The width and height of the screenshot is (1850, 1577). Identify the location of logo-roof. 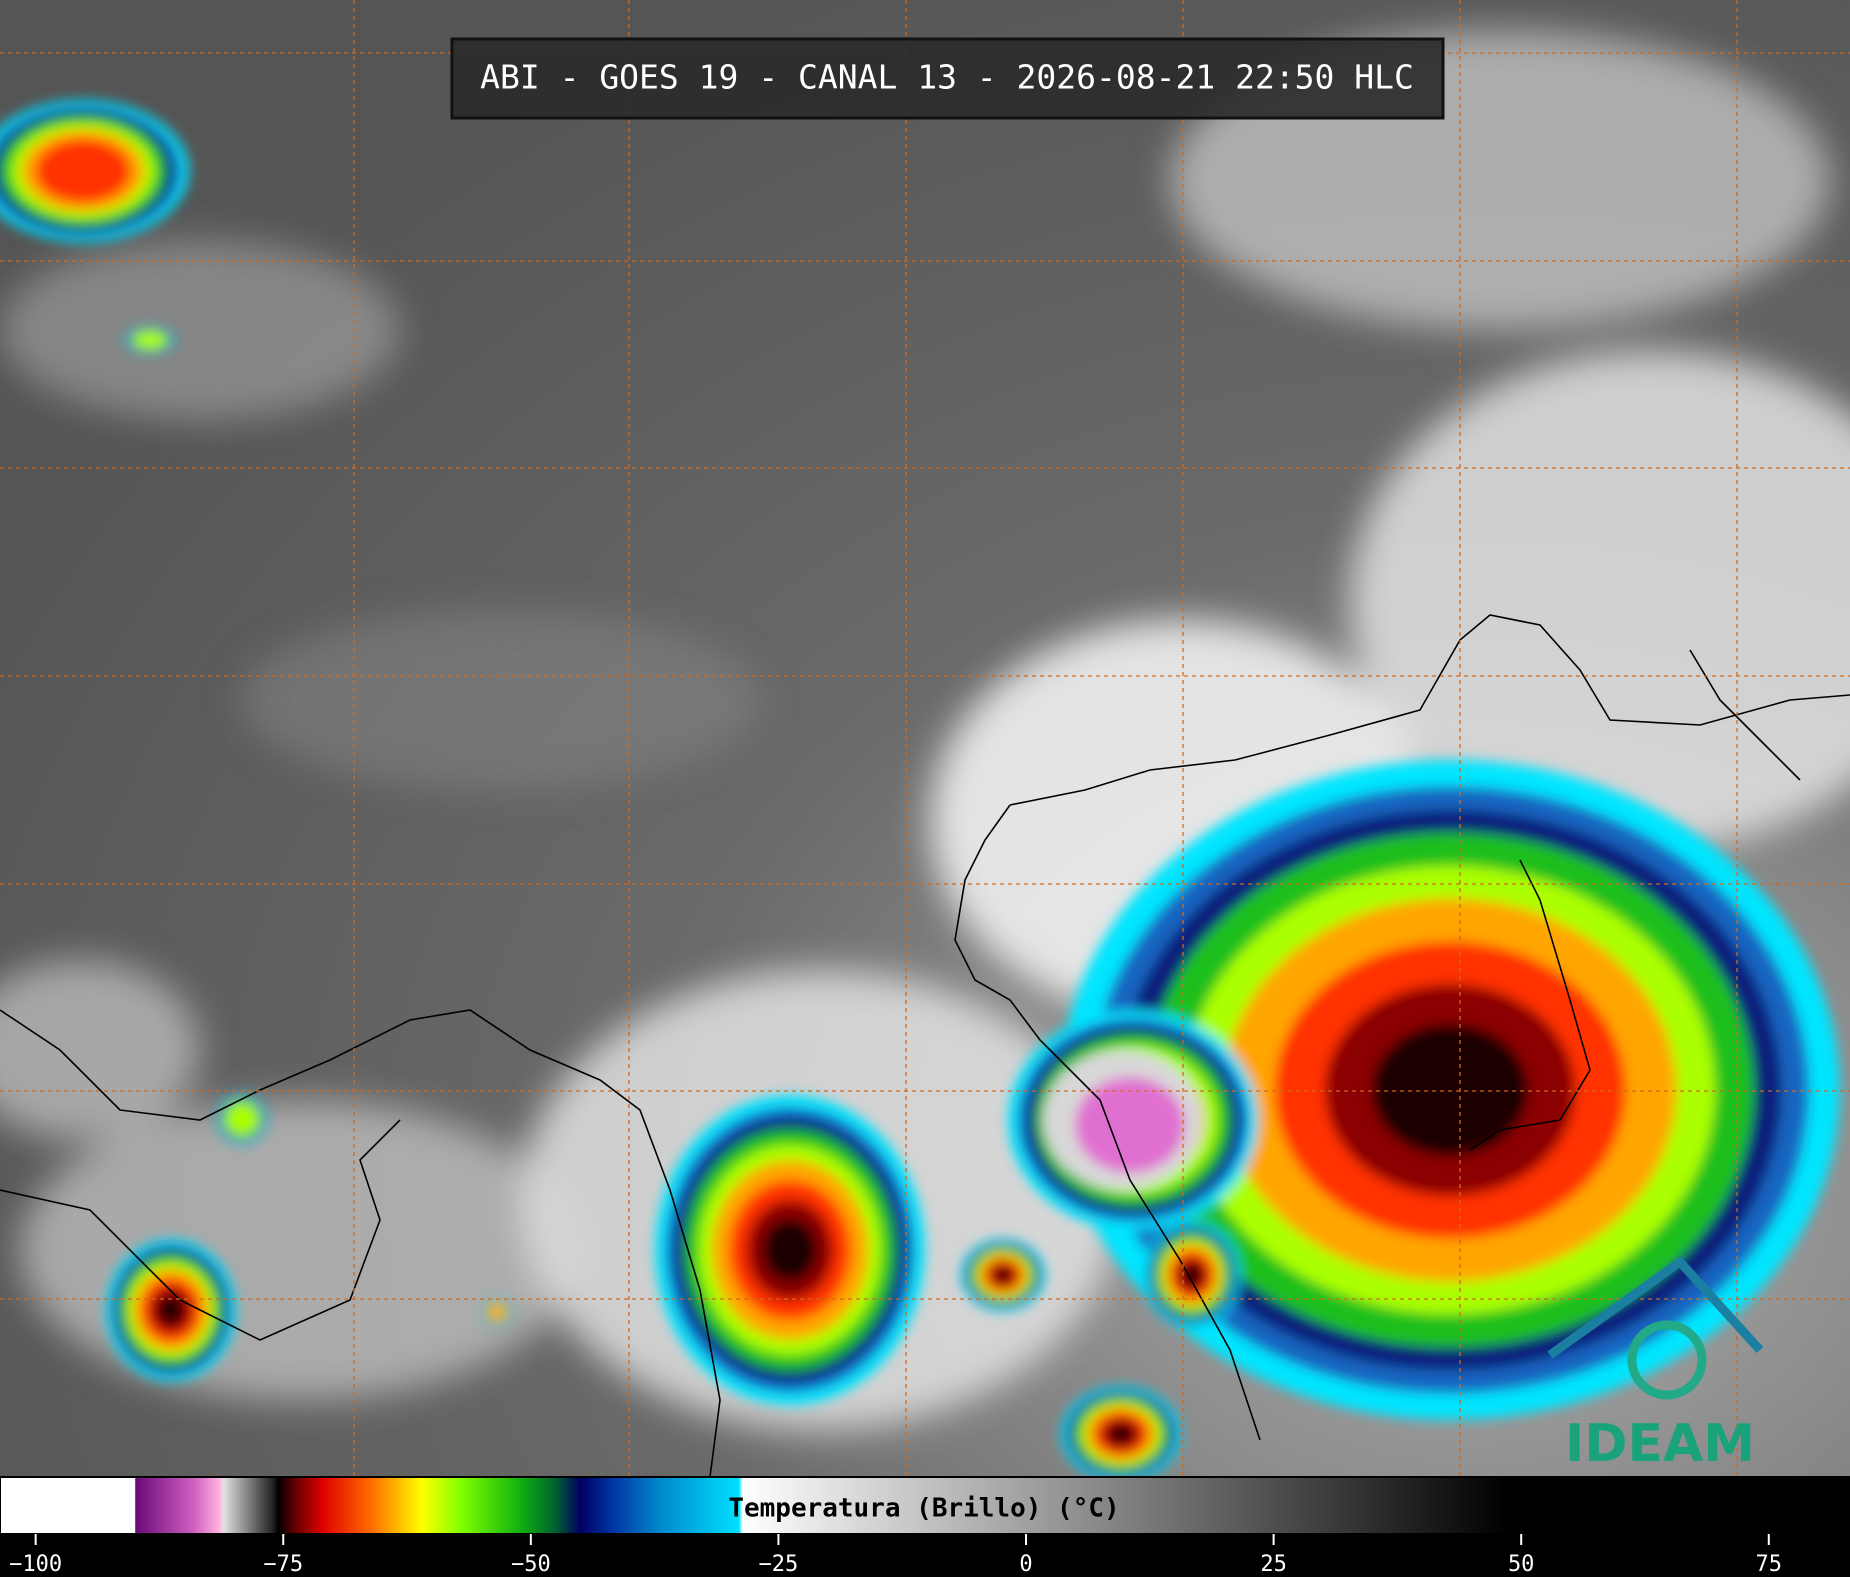
(1655, 1307).